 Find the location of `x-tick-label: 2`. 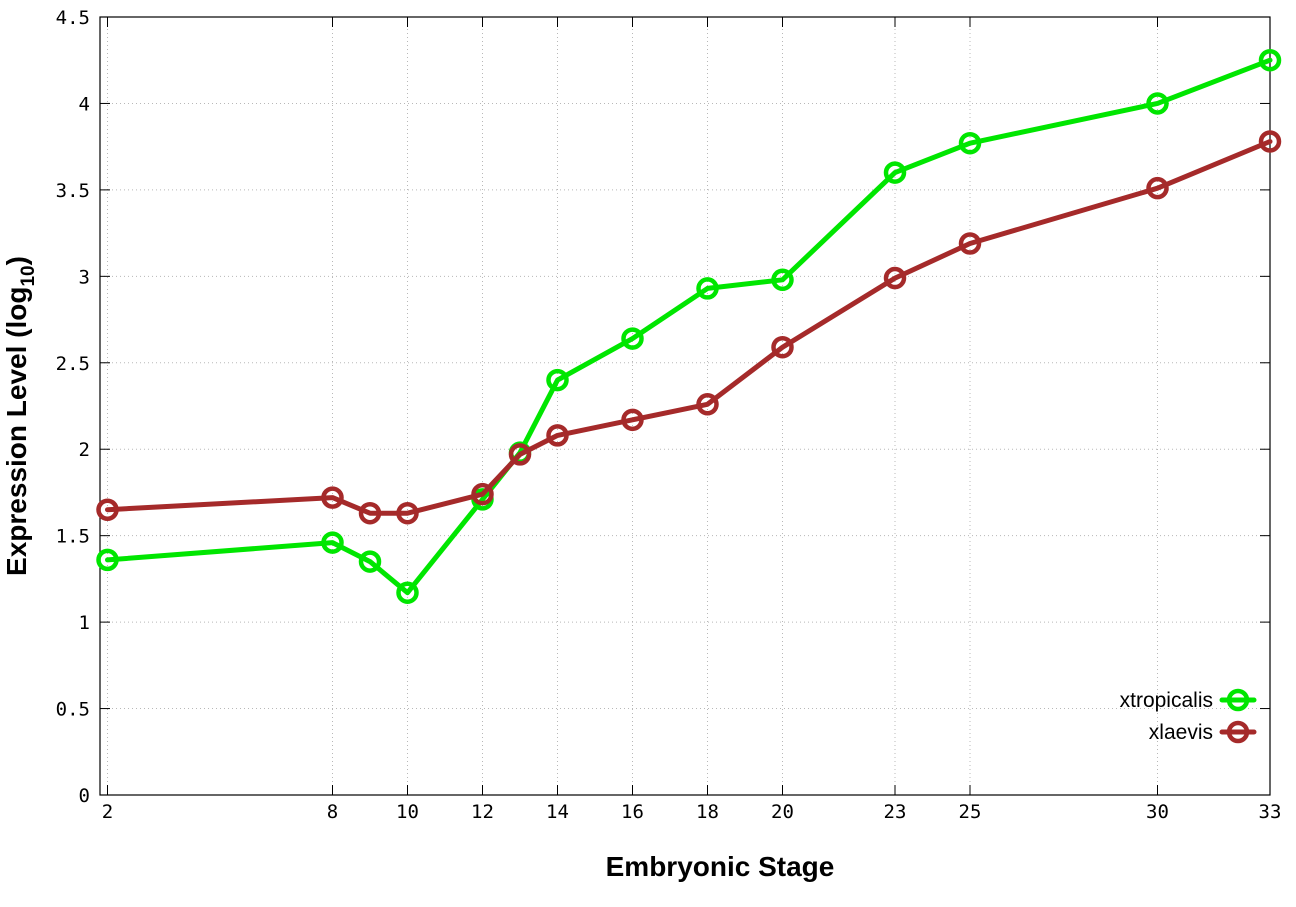

x-tick-label: 2 is located at coordinates (107, 812).